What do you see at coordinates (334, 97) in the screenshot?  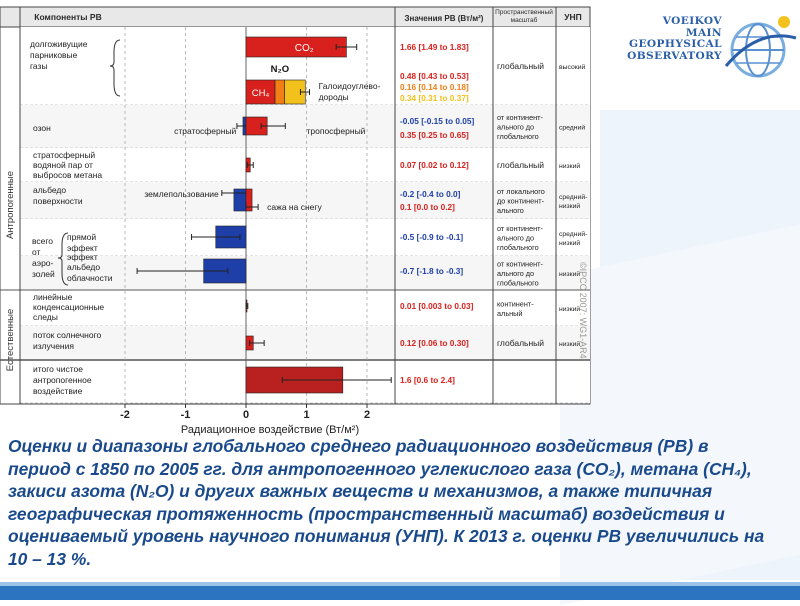 I see `bar-label-halocarbons: дороды` at bounding box center [334, 97].